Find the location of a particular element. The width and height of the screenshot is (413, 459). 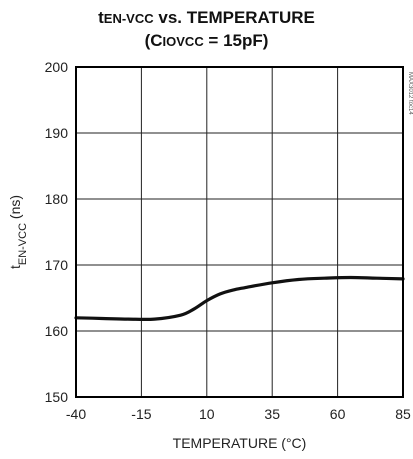

x-tick-label: 85 is located at coordinates (403, 414).